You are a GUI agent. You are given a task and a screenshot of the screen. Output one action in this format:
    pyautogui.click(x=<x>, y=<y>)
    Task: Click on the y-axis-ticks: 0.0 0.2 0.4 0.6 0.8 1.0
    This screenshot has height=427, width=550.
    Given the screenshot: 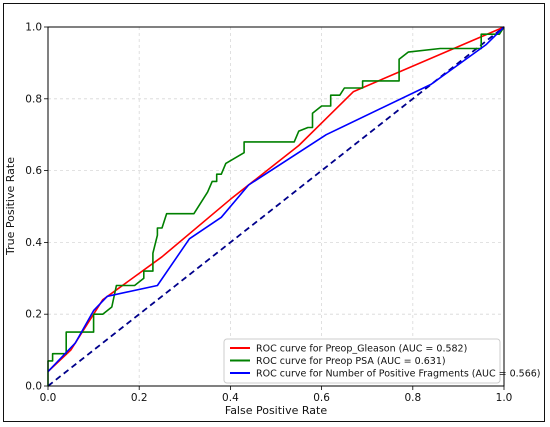 What is the action you would take?
    pyautogui.click(x=36, y=207)
    